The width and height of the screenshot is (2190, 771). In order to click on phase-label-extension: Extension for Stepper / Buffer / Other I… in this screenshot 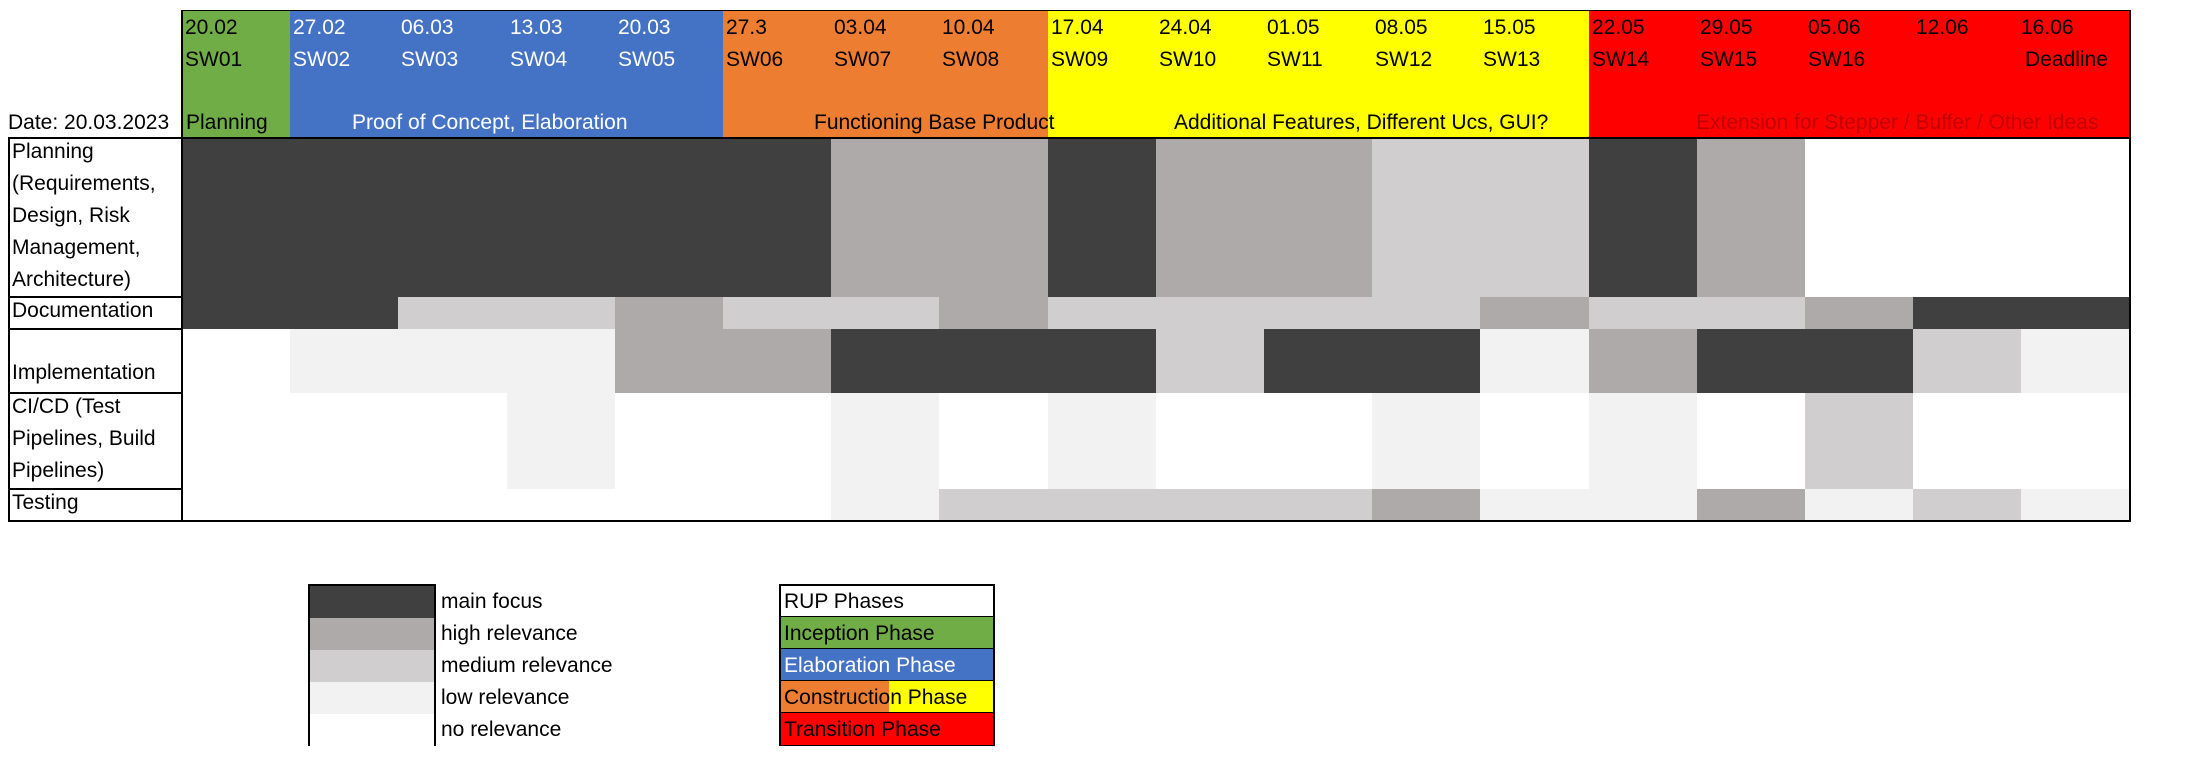, I will do `click(1897, 122)`.